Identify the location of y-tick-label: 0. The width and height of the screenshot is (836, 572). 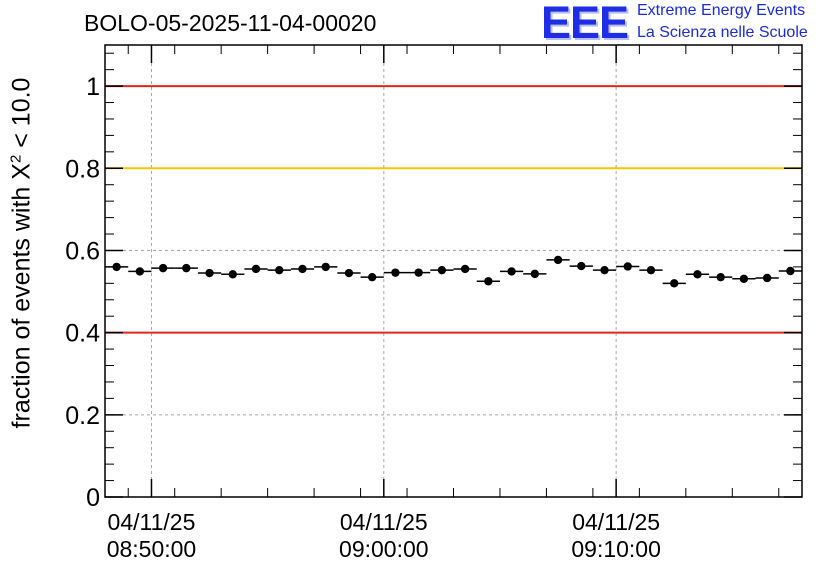
(93, 498).